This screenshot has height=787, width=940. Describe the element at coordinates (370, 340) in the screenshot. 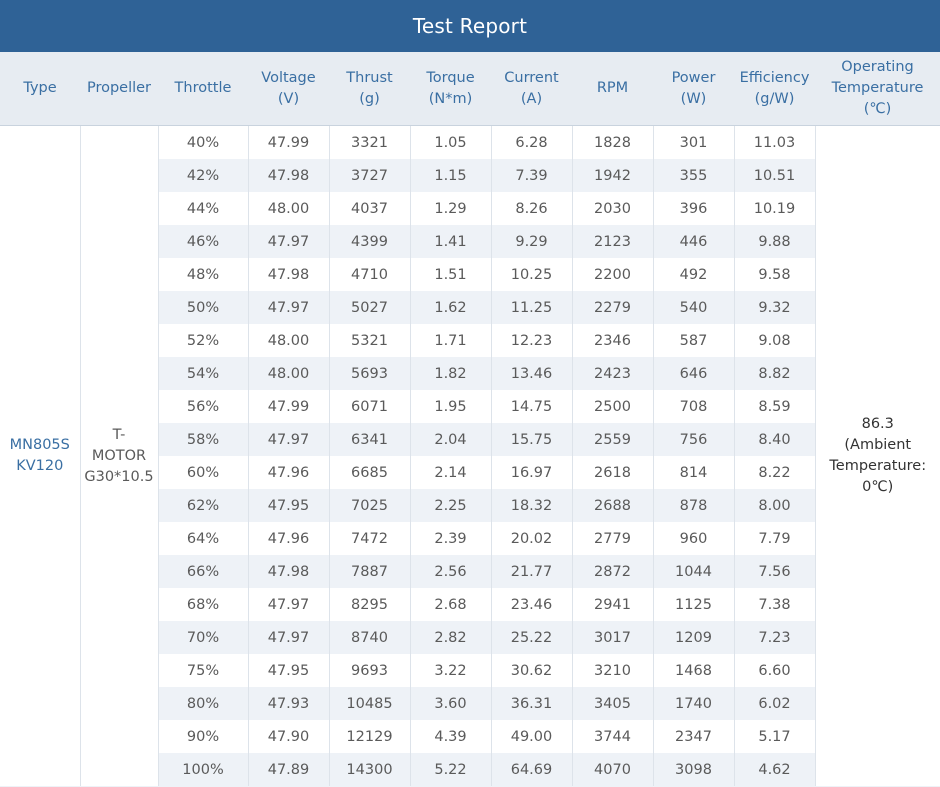

I see `thrust-cell: 5321` at that location.